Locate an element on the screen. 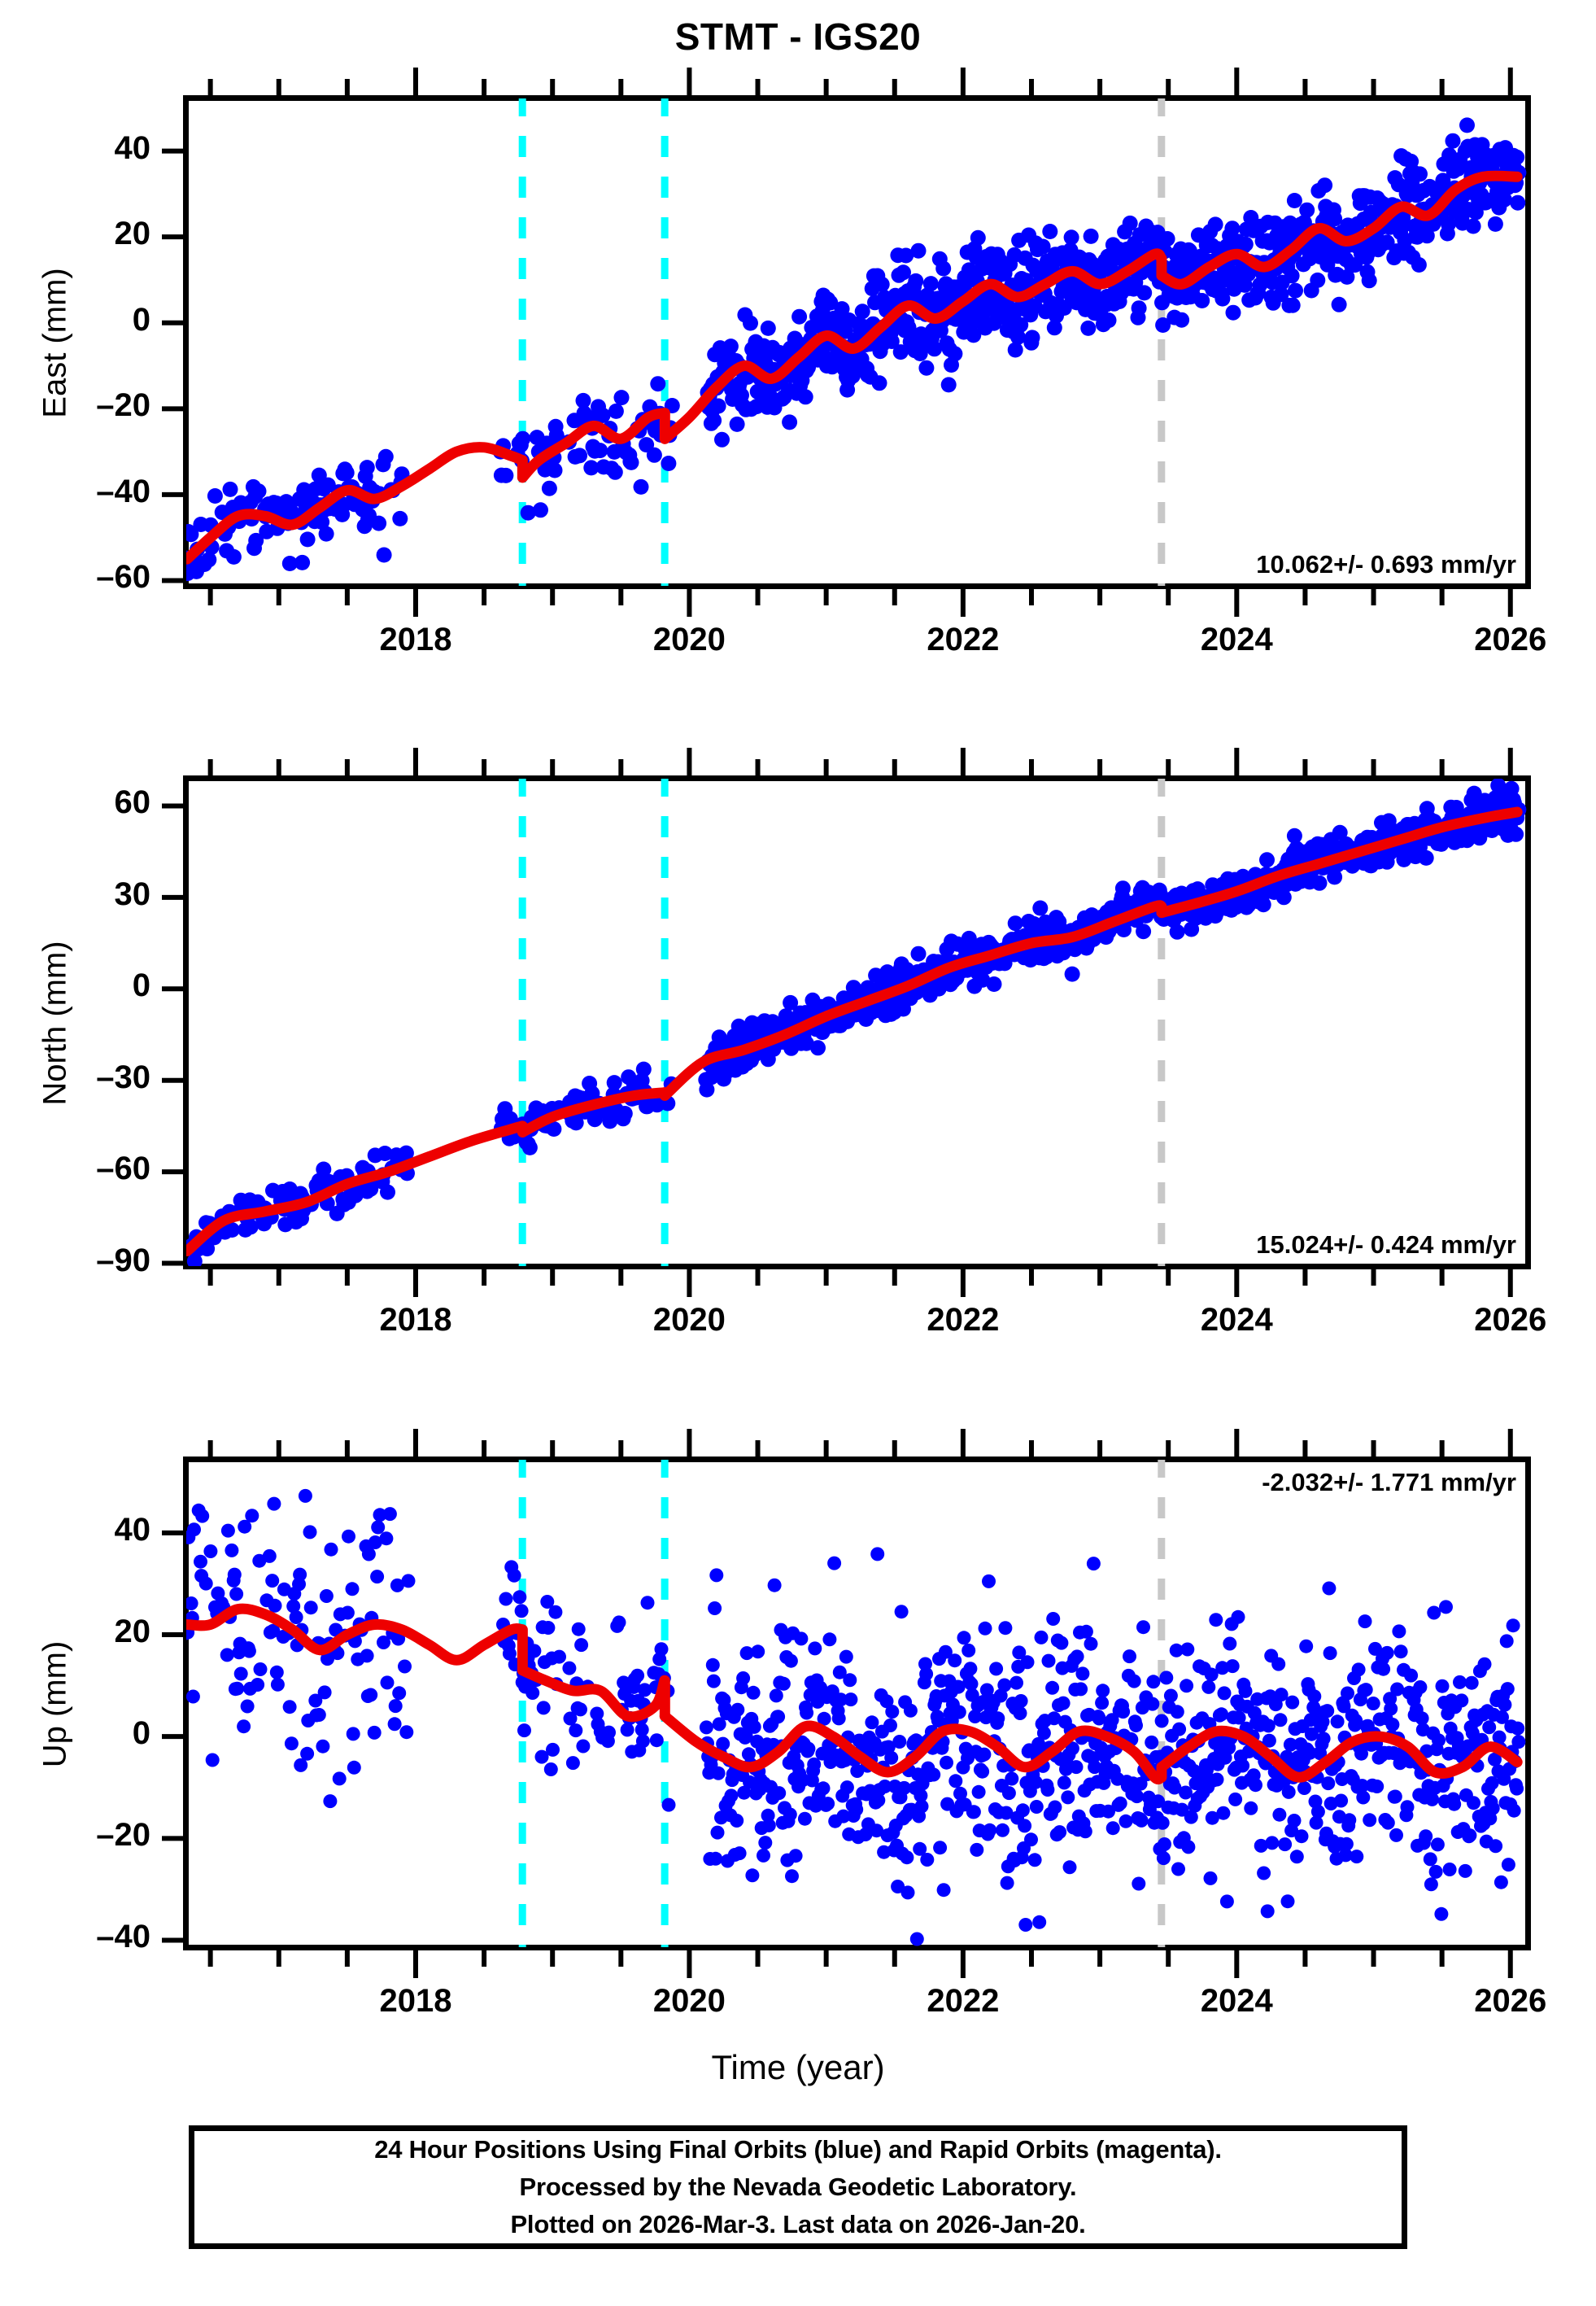 The image size is (1596, 2306). ytick-label: –20 is located at coordinates (123, 1836).